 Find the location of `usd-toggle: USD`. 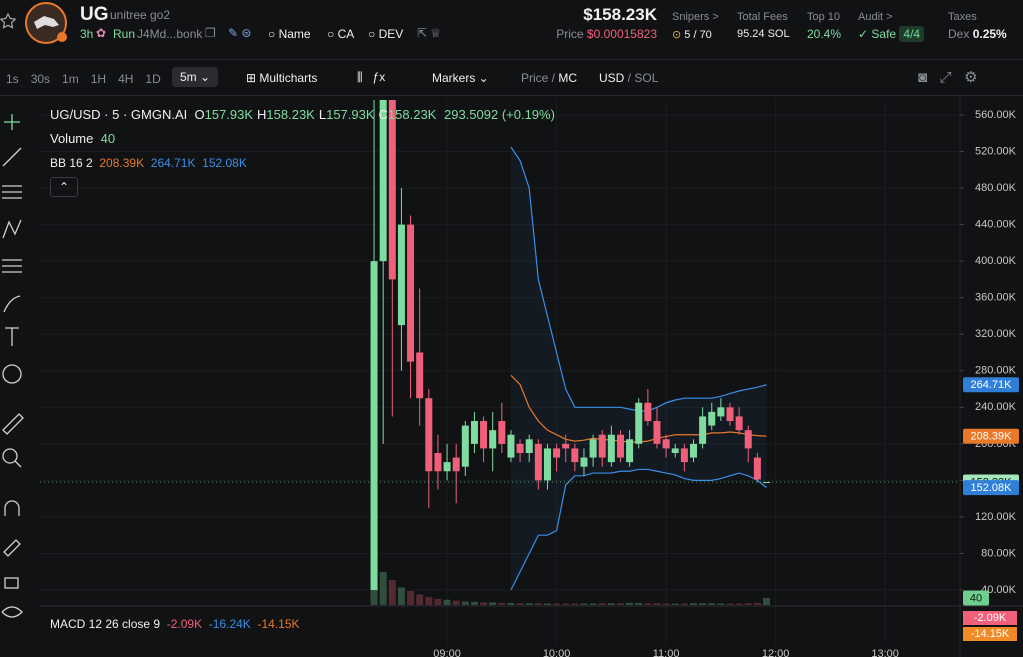

usd-toggle: USD is located at coordinates (612, 78).